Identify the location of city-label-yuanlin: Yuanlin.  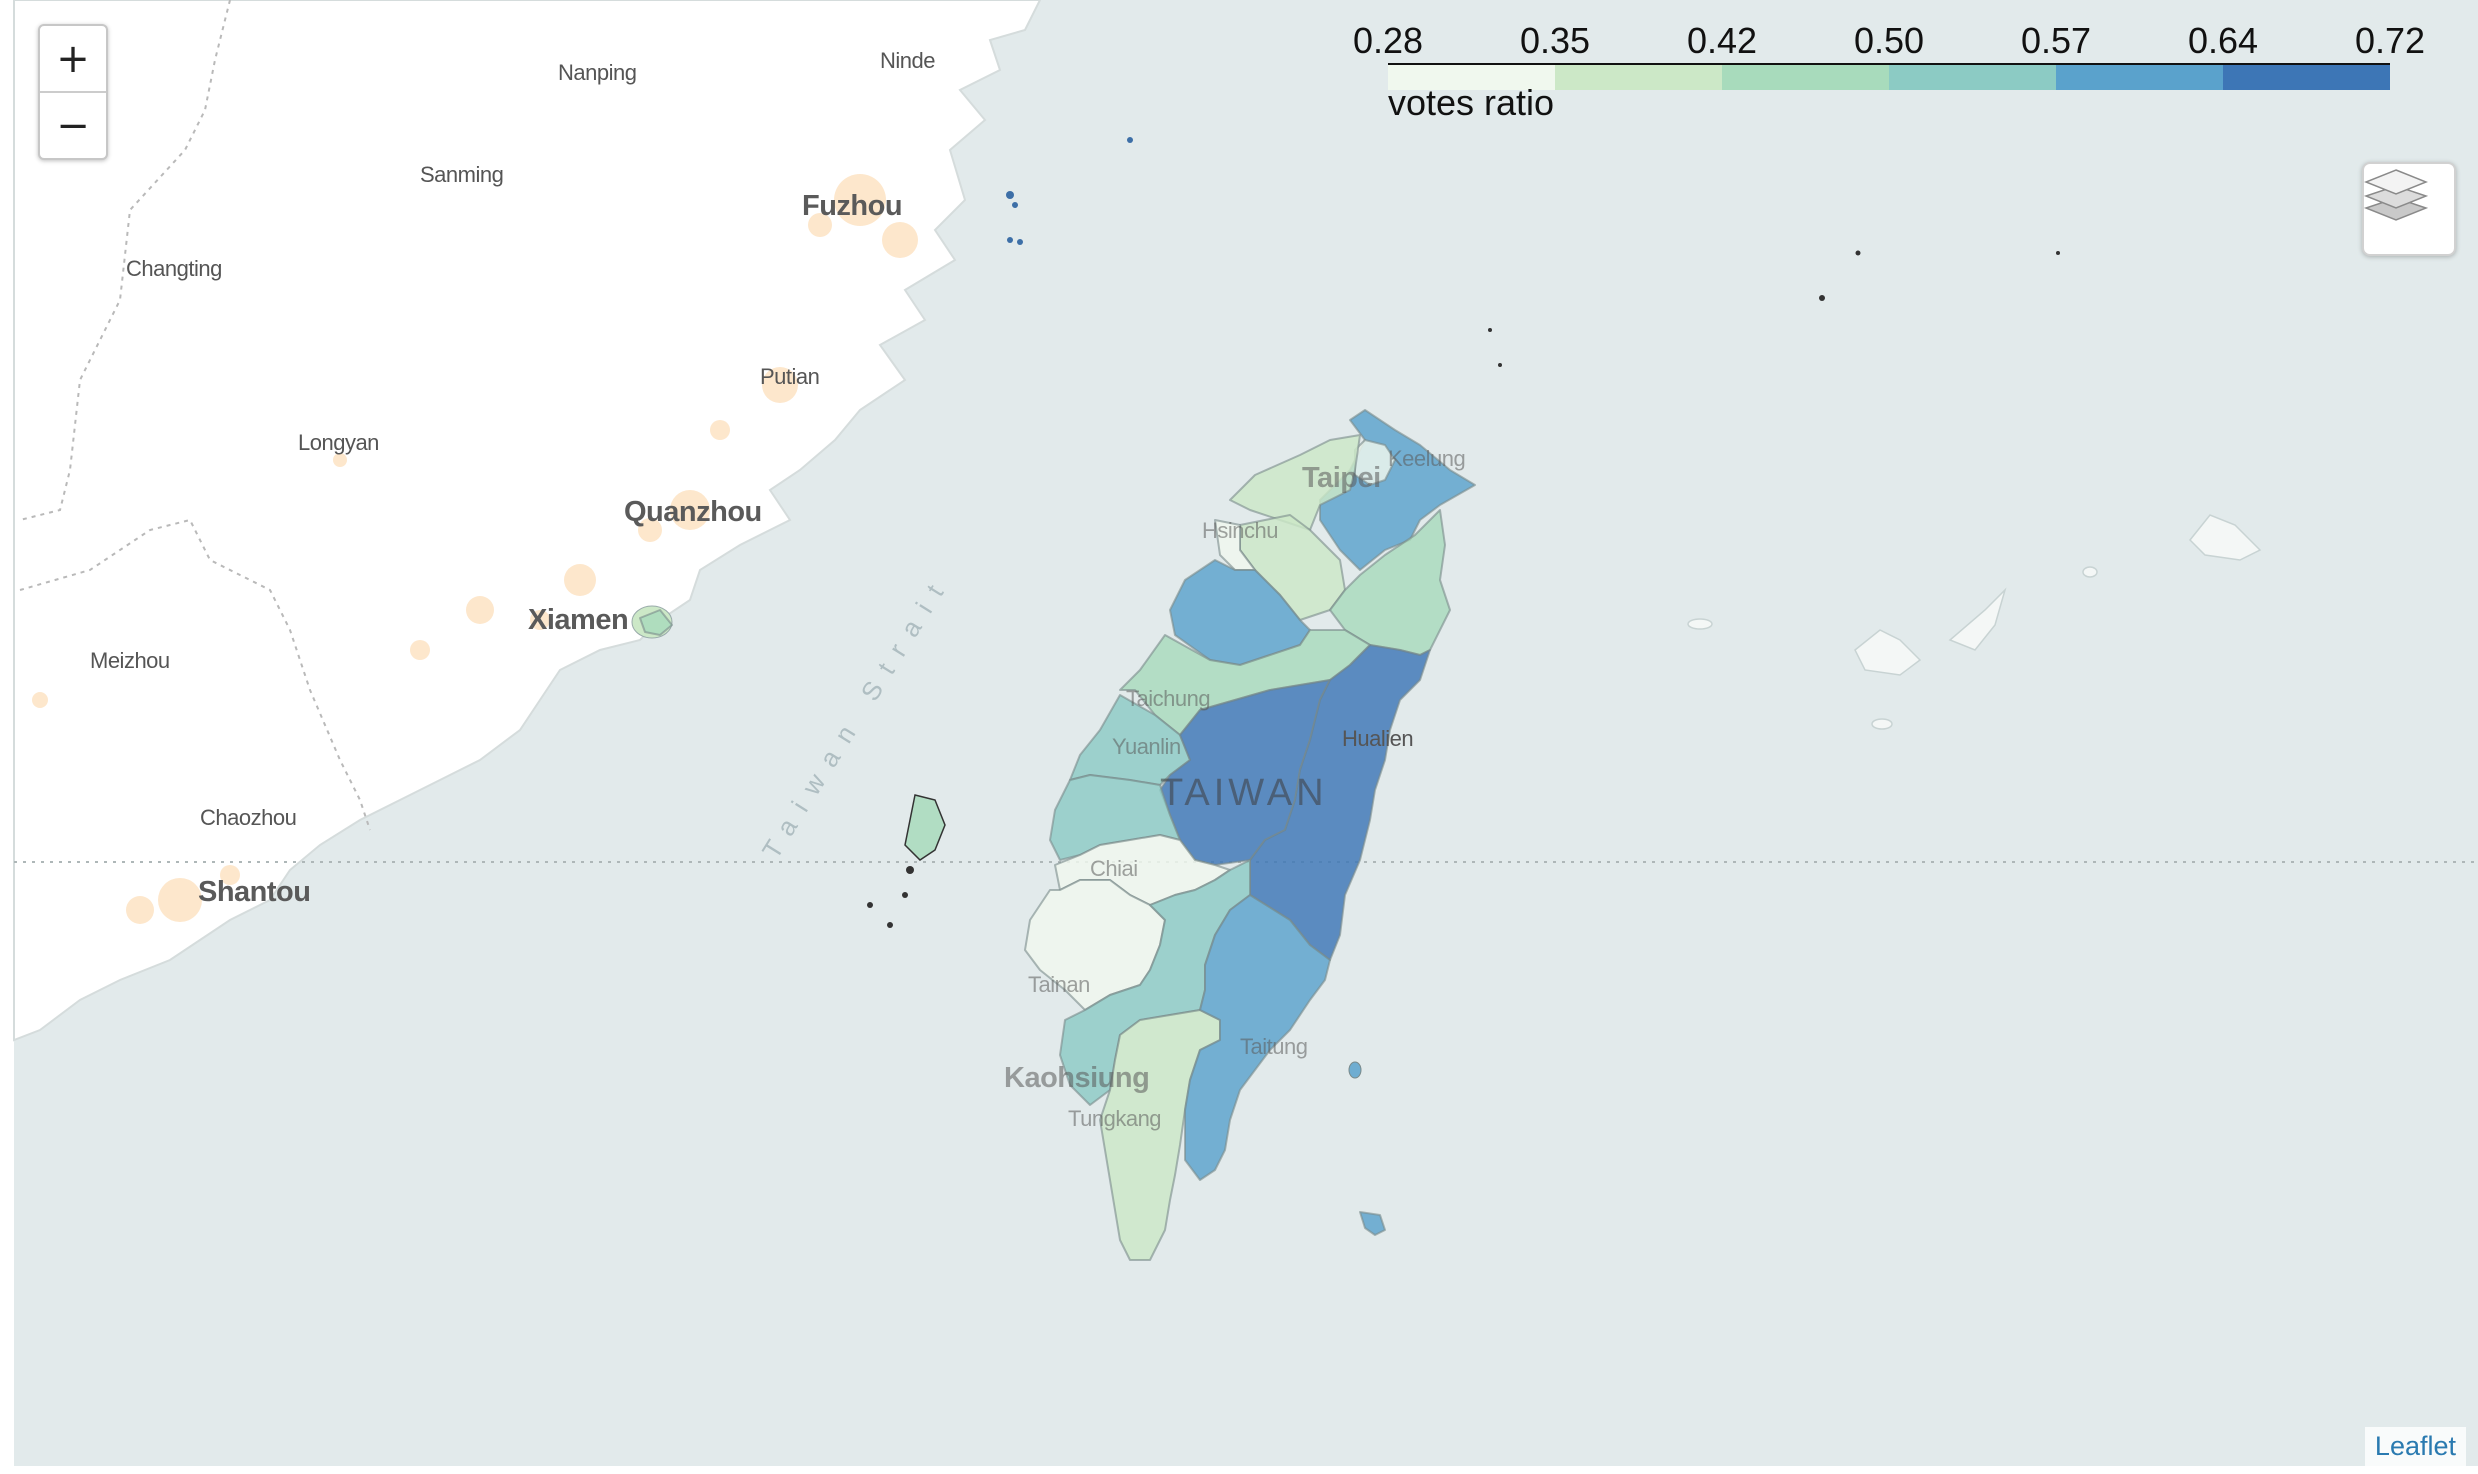
(1146, 746).